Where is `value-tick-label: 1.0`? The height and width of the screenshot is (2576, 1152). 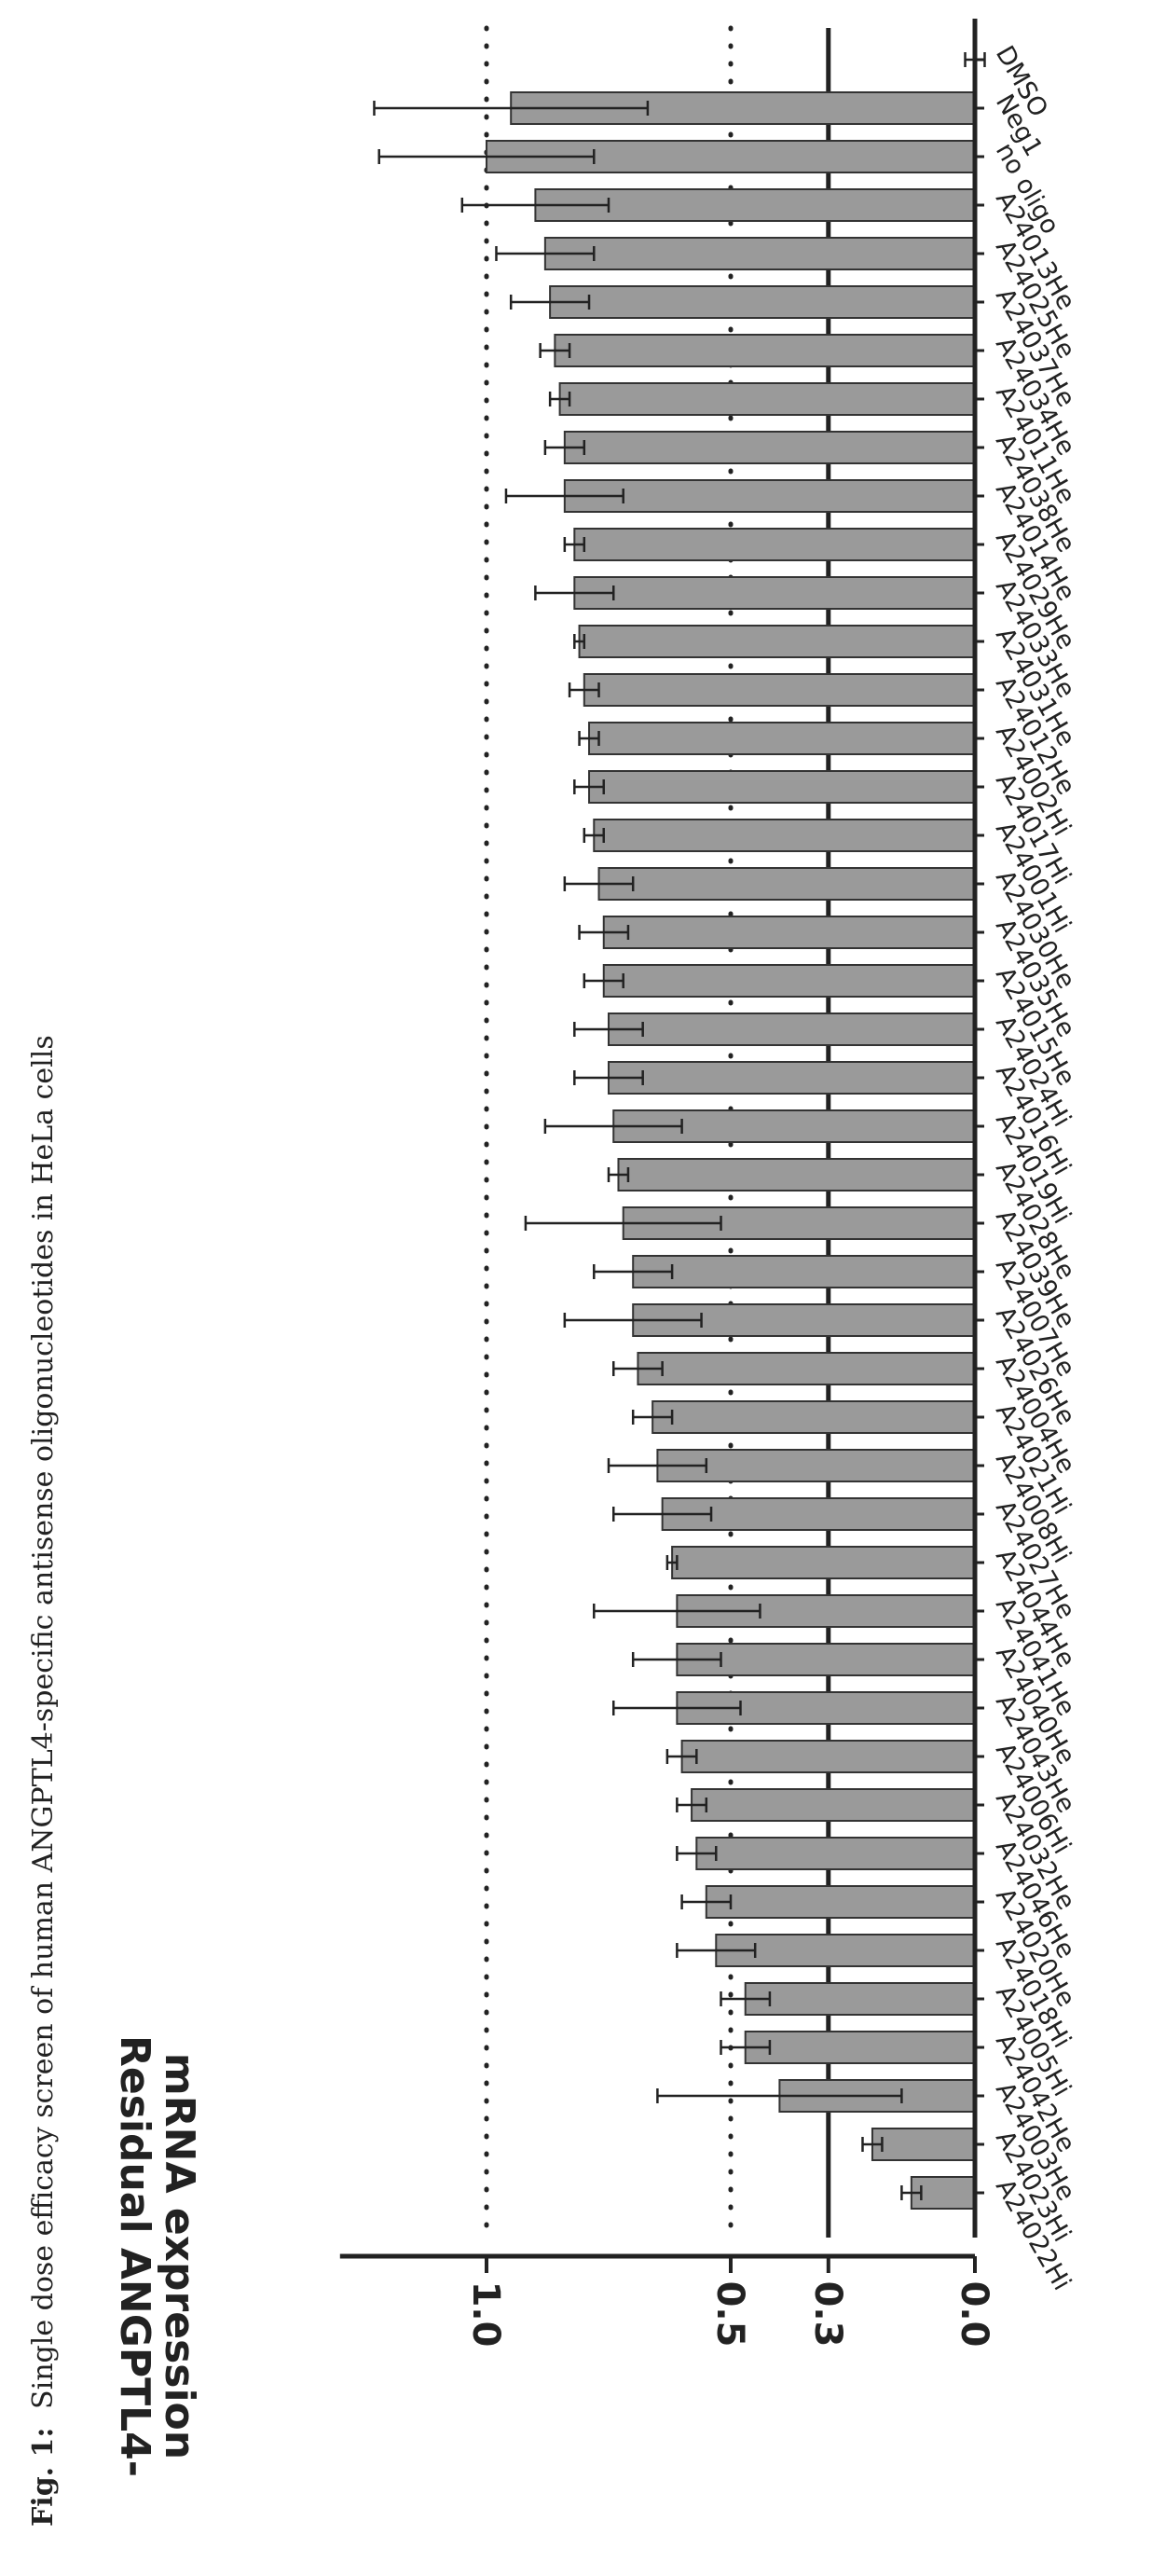 value-tick-label: 1.0 is located at coordinates (486, 2314).